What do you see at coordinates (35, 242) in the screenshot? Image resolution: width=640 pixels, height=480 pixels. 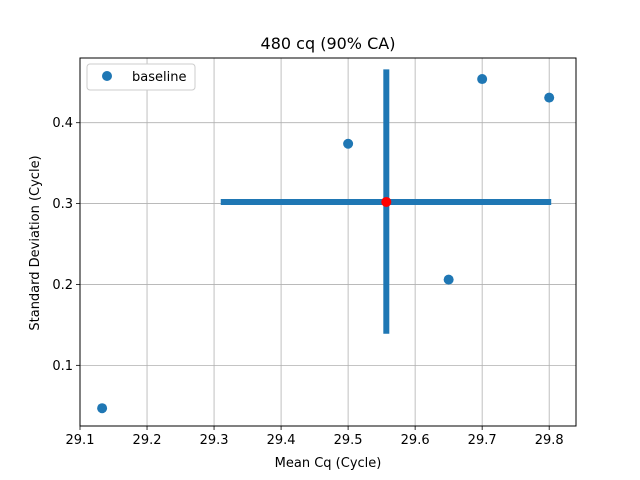 I see `y-axis-label: Standard Deviation (Cycle)` at bounding box center [35, 242].